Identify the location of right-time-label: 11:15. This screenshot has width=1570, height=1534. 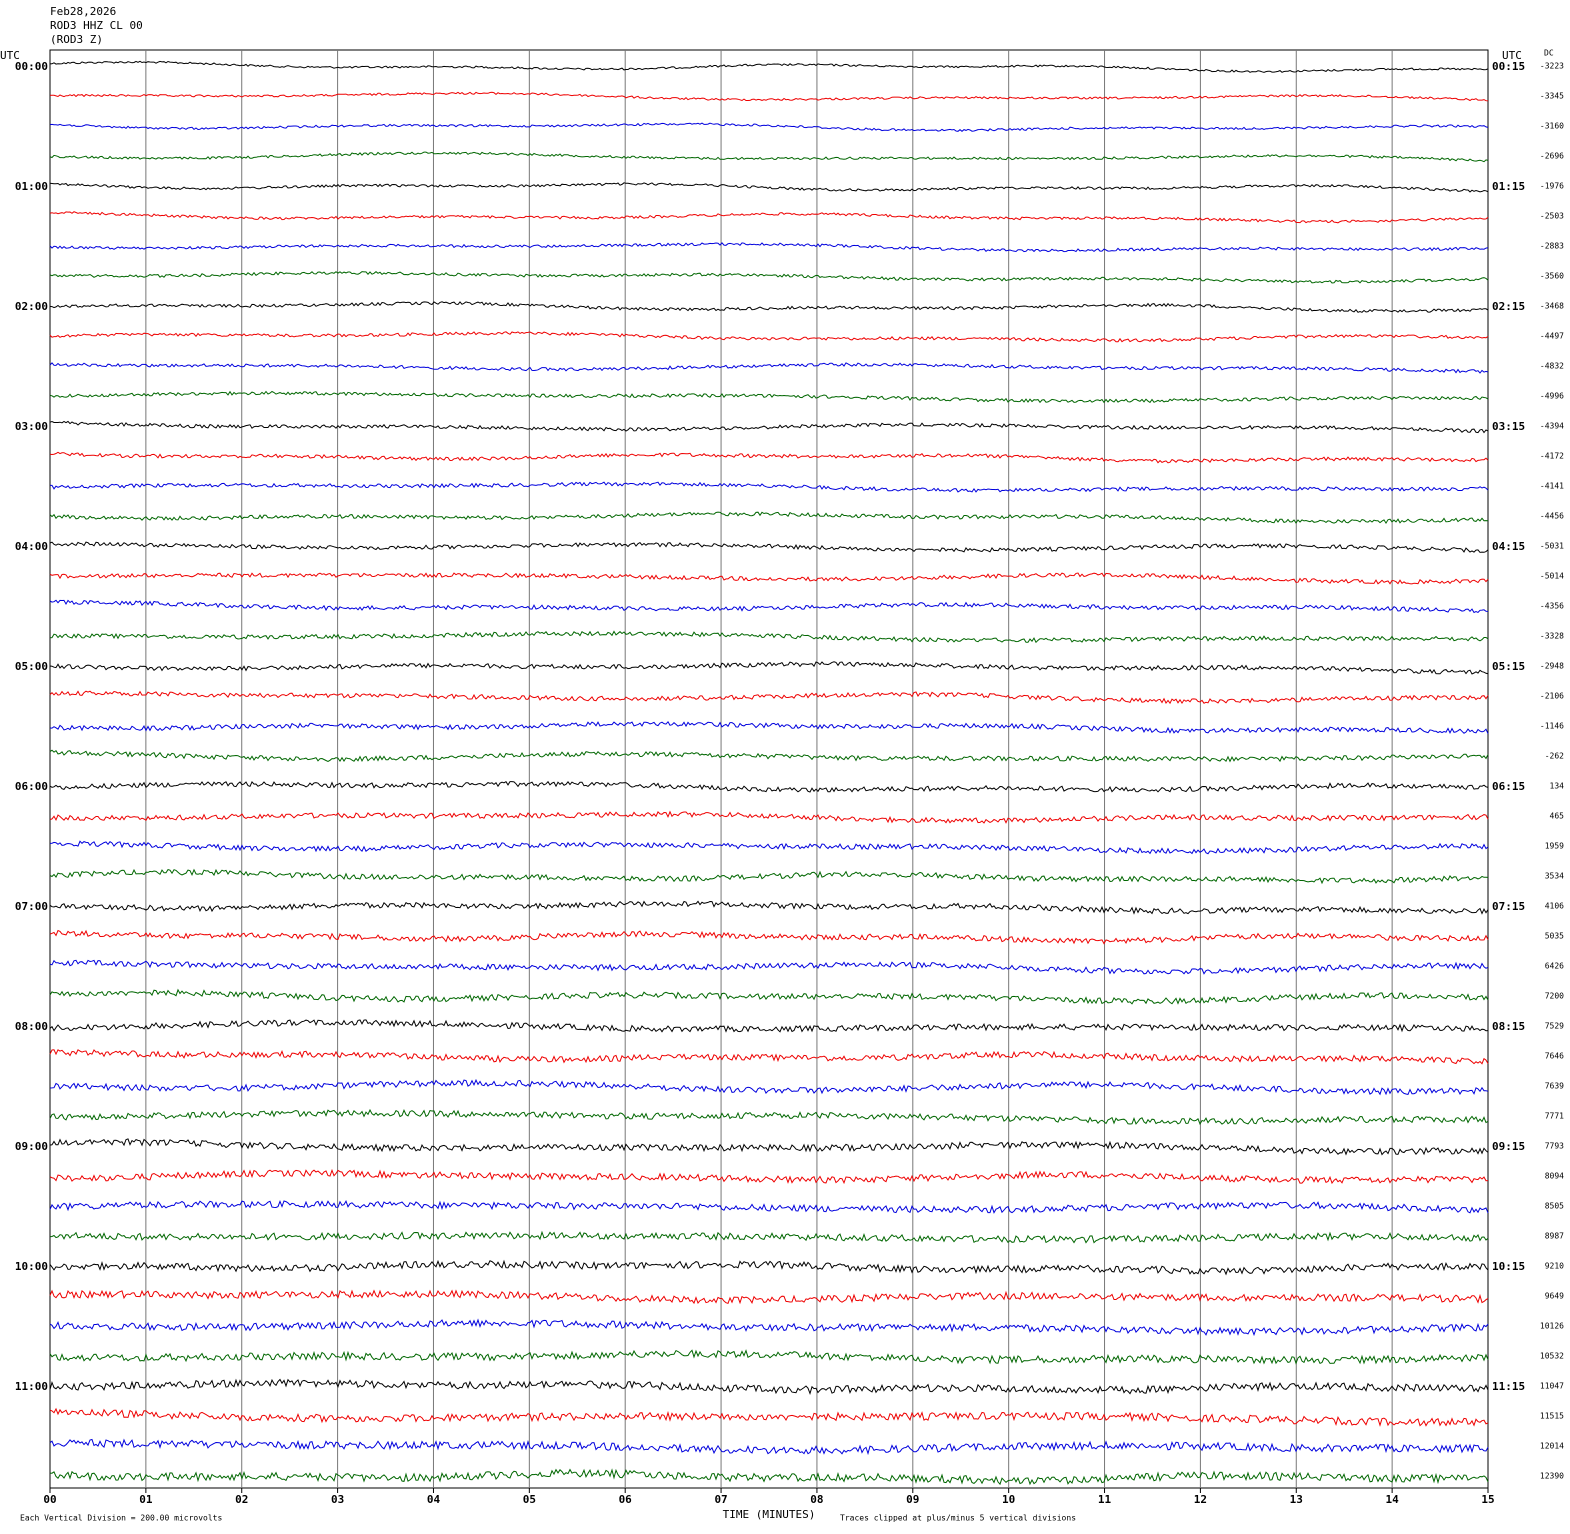
(1508, 1386).